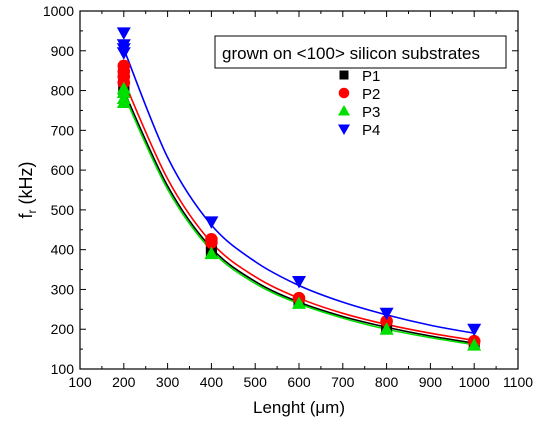 This screenshot has width=550, height=421. What do you see at coordinates (63, 130) in the screenshot?
I see `y-tick-label: 700` at bounding box center [63, 130].